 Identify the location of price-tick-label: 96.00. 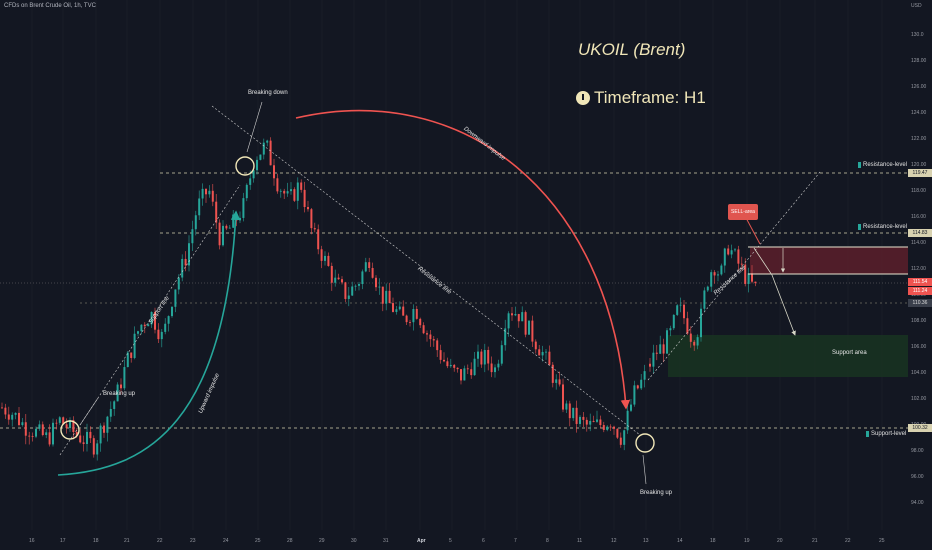
(917, 477).